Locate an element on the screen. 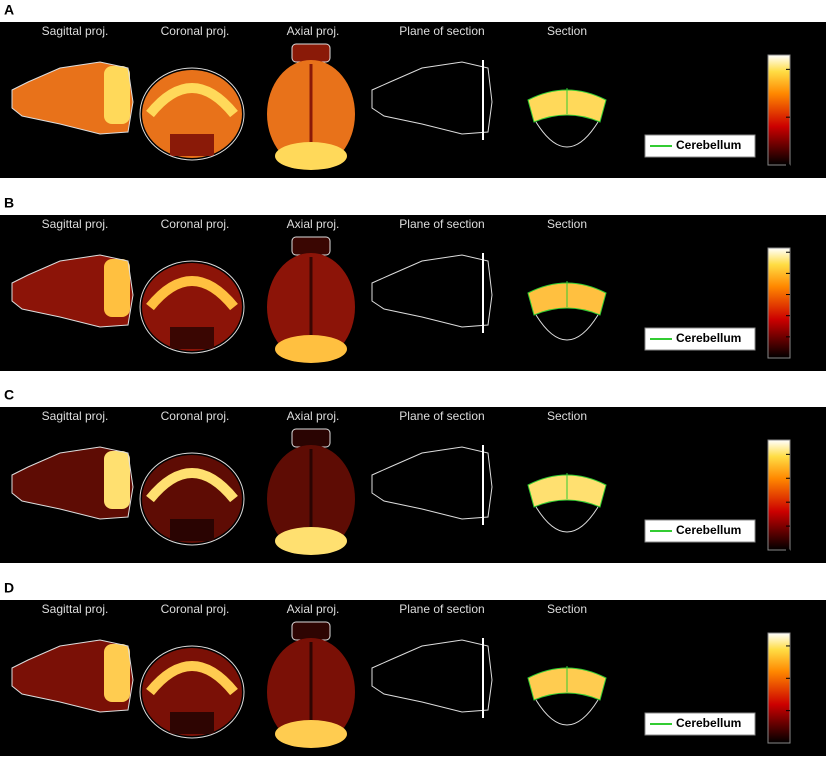 Image resolution: width=826 pixels, height=761 pixels. panel-label: B is located at coordinates (9, 203).